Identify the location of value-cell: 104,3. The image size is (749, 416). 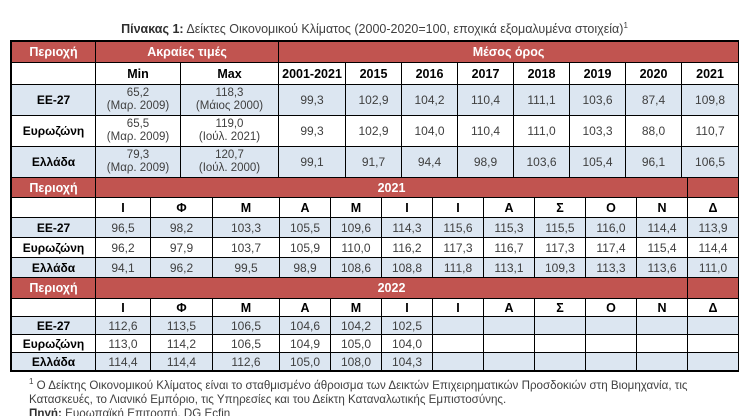
(407, 362).